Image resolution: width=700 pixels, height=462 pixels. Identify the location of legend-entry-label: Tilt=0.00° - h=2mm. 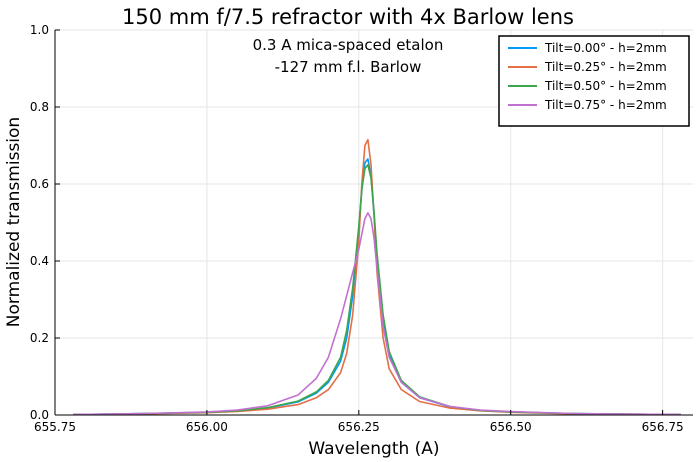
(605, 48).